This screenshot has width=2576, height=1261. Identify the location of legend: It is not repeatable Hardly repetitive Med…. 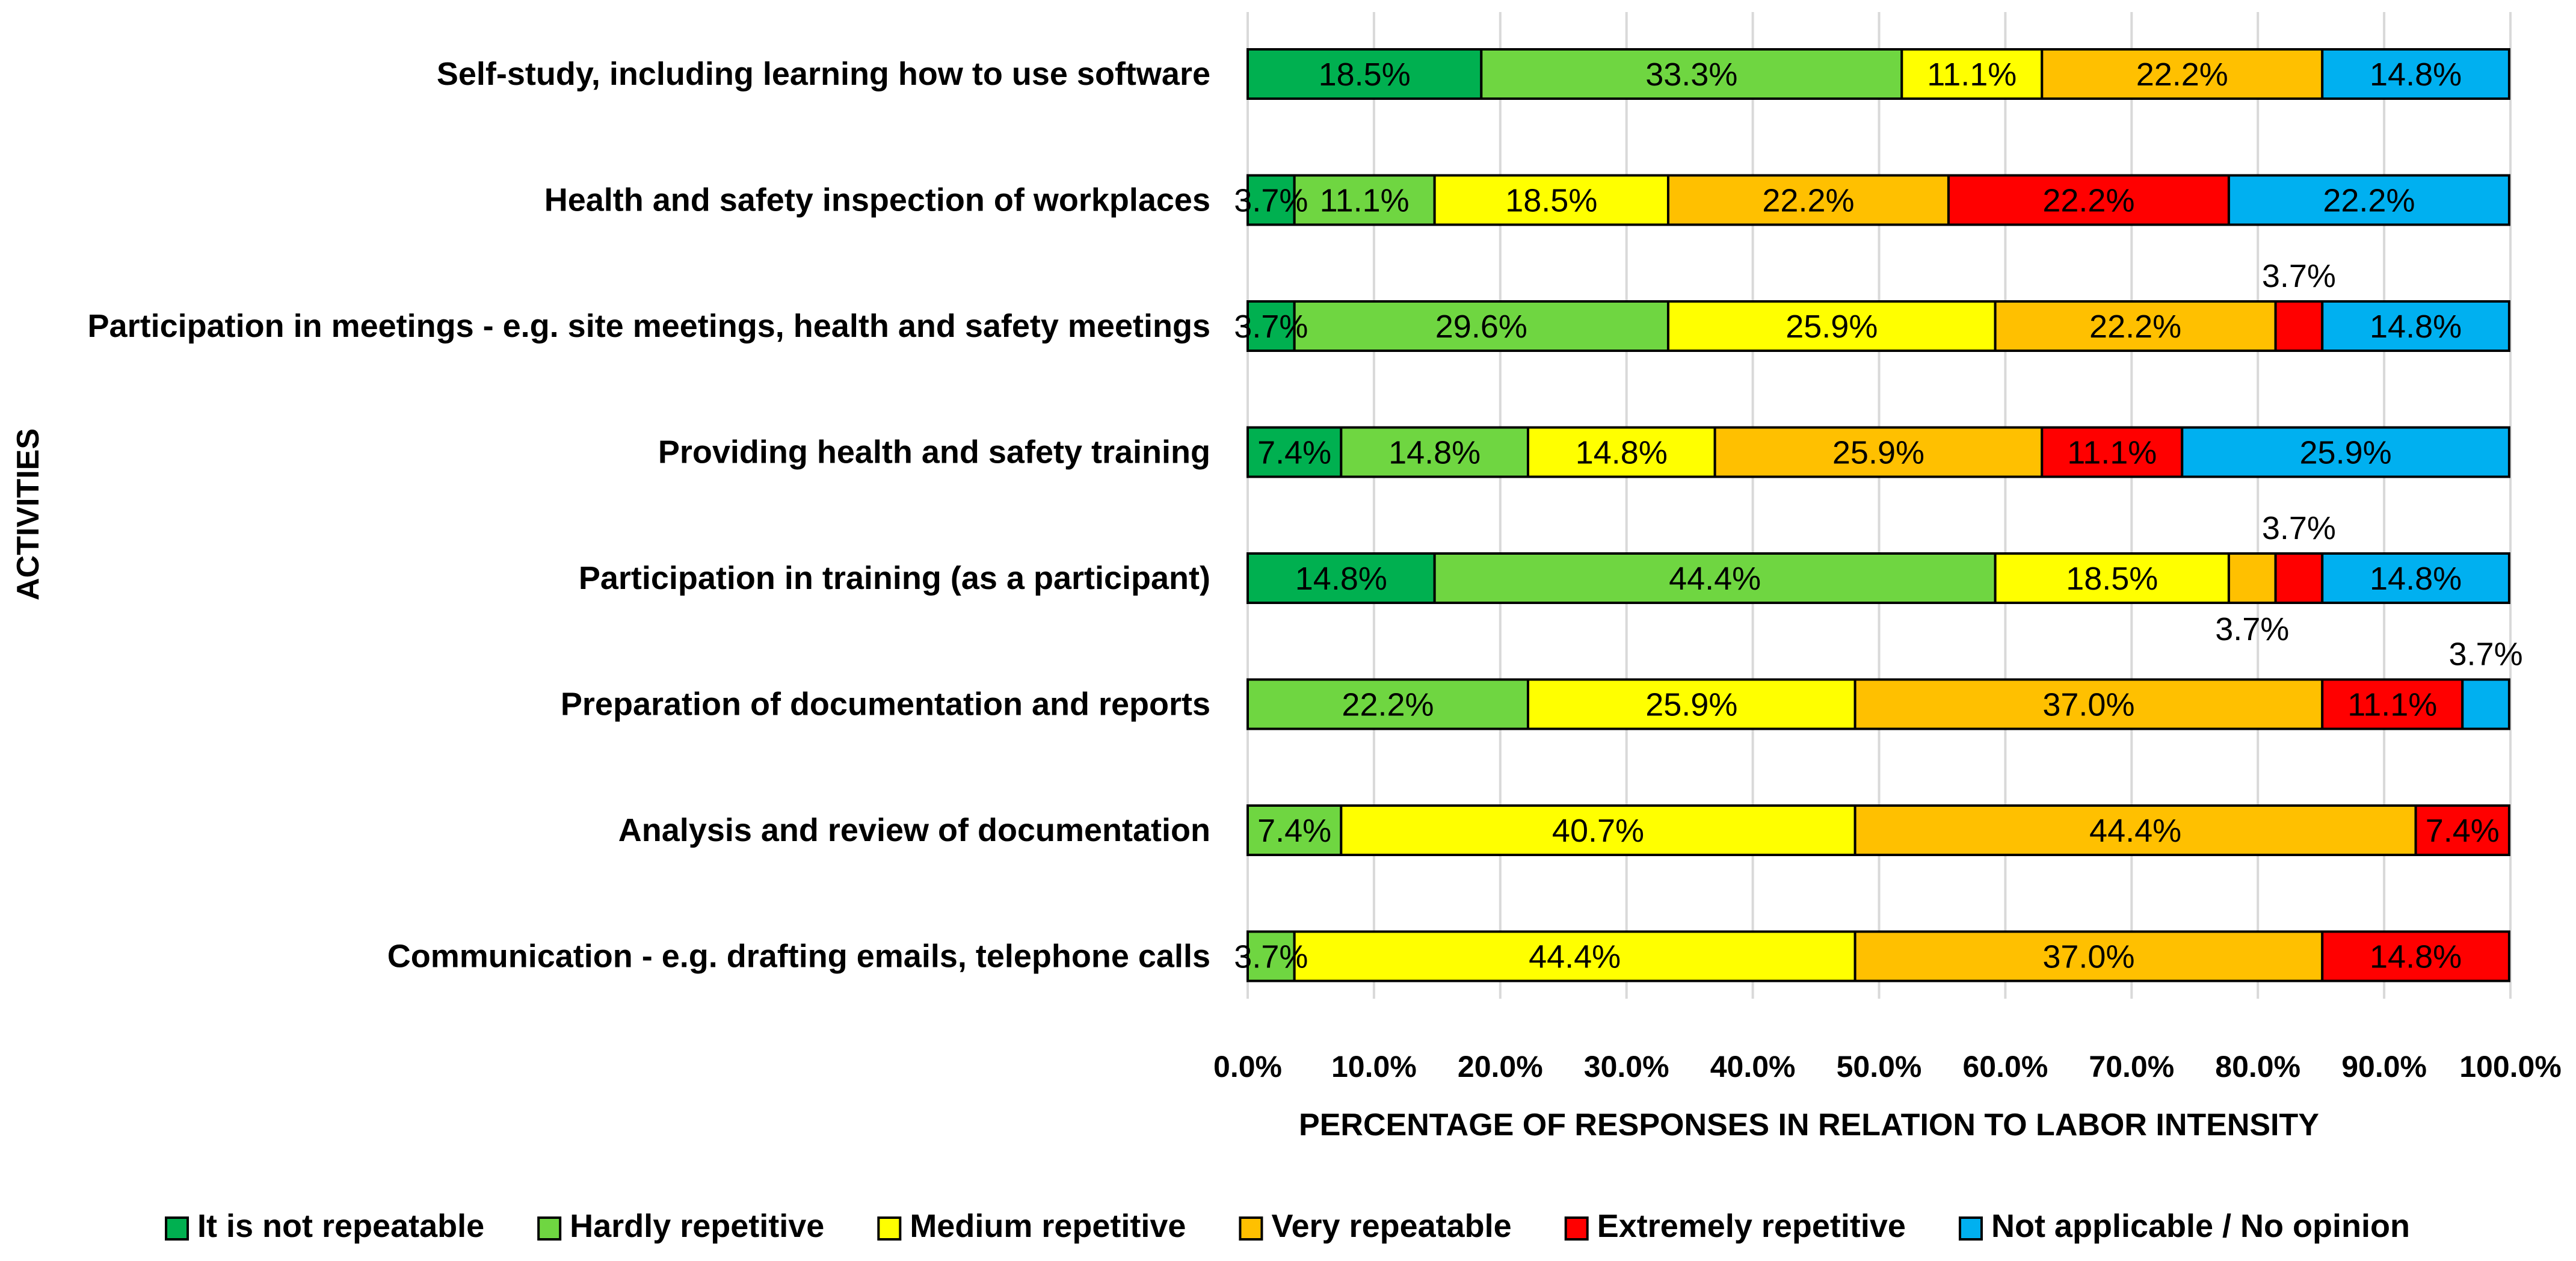
(1287, 1226).